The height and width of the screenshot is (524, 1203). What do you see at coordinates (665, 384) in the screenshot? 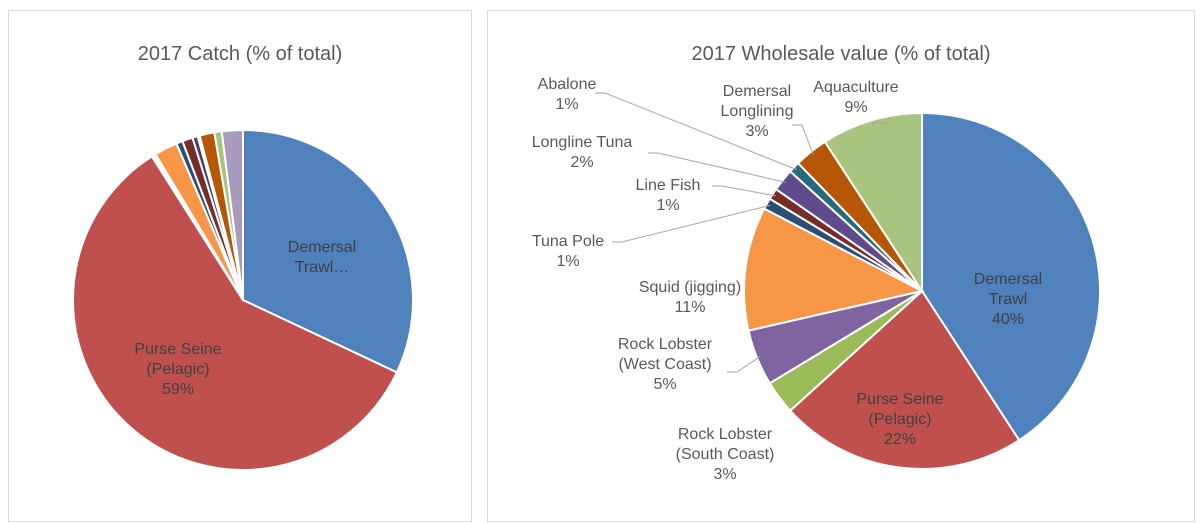
I see `value-label: 5%` at bounding box center [665, 384].